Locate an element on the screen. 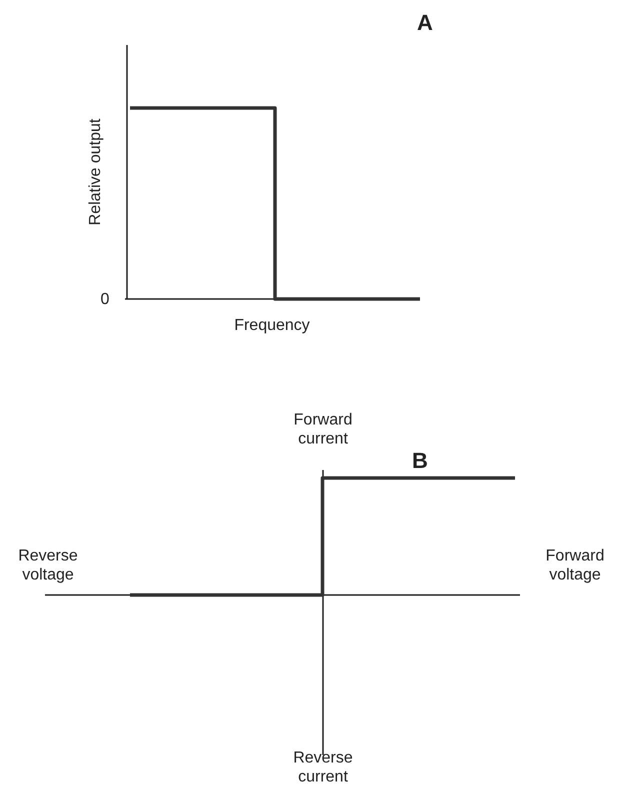 This screenshot has width=622, height=800. annotation: Reverse voltage is located at coordinates (48, 566).